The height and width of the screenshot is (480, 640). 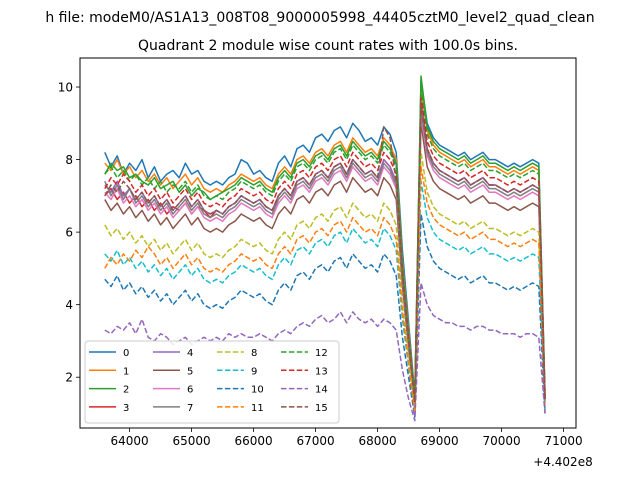 I want to click on legend-box, so click(x=212, y=382).